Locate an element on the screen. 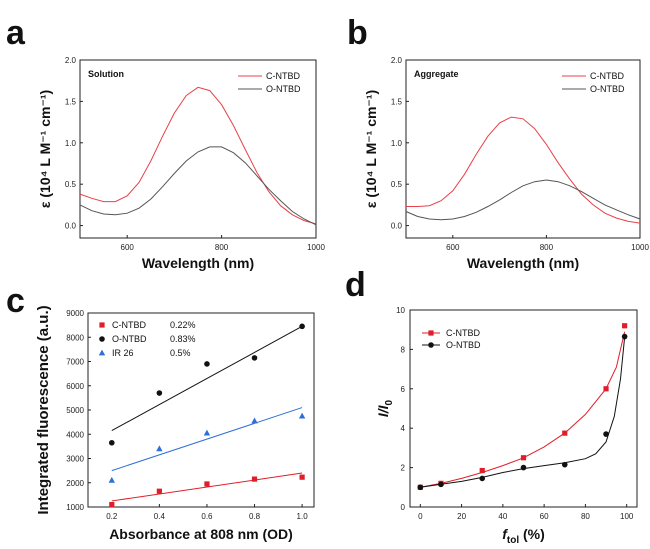  plot-frame-d is located at coordinates (523, 408).